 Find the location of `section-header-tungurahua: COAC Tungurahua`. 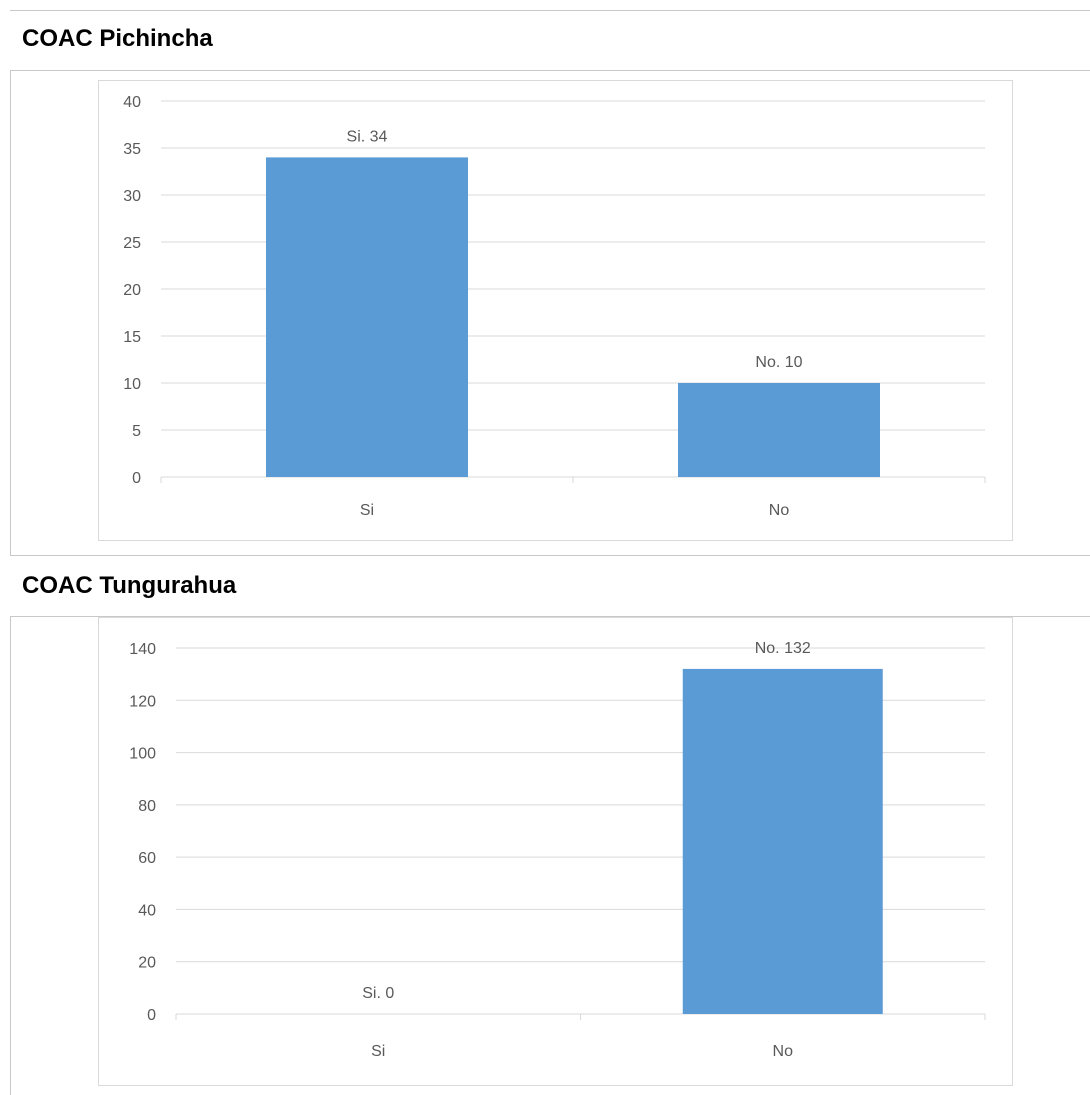

section-header-tungurahua: COAC Tungurahua is located at coordinates (550, 586).